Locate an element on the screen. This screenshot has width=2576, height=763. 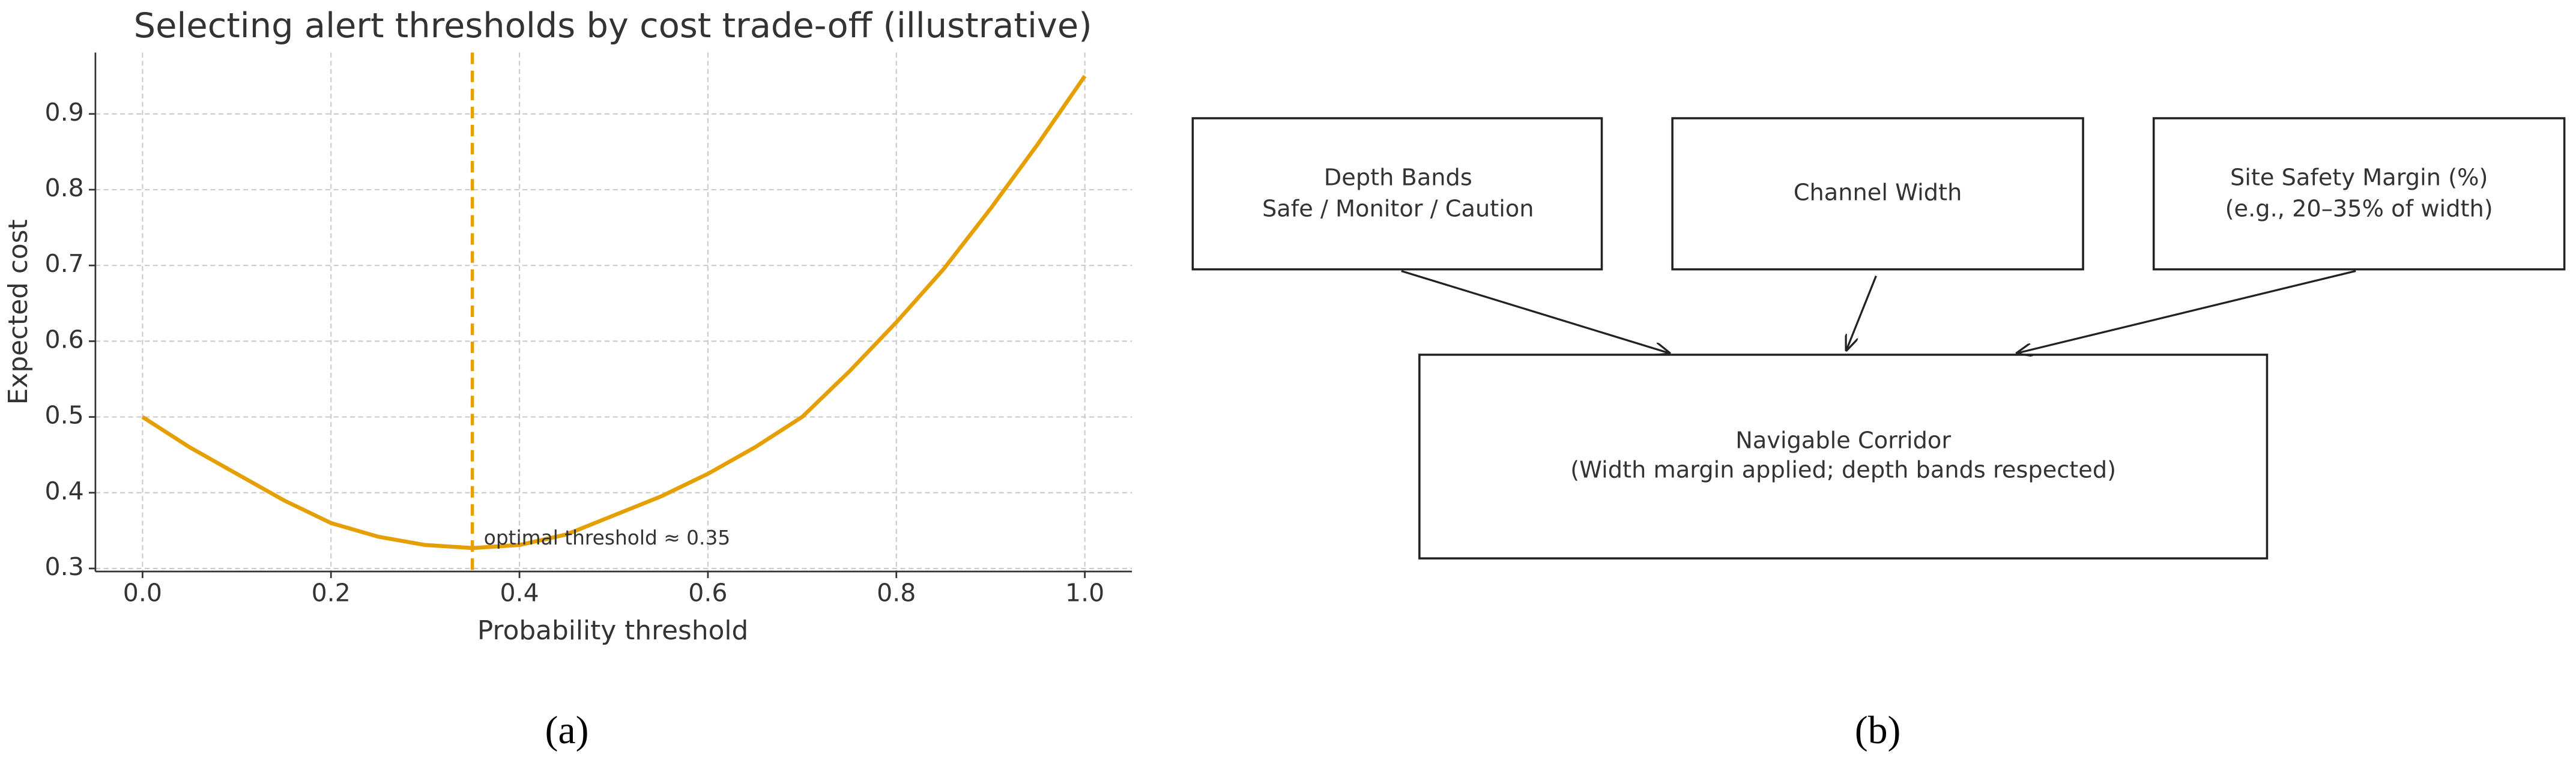
y-tick-label: 0.5 is located at coordinates (64, 415).